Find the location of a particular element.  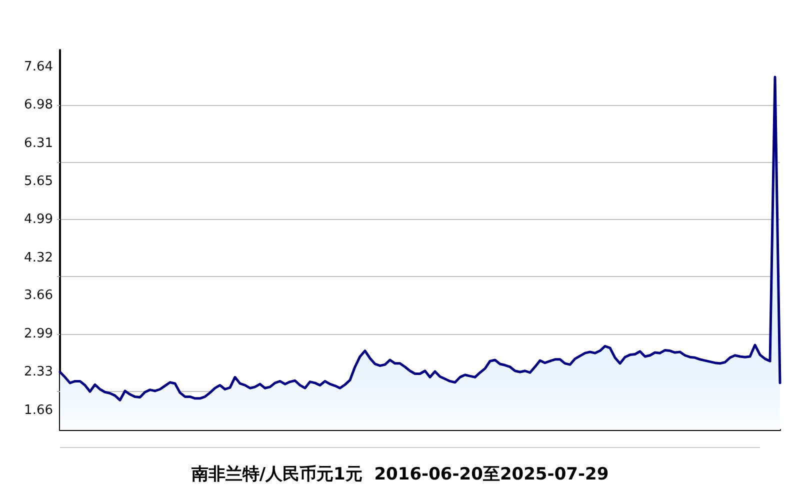

text: 南非兰特/人民币元1元 2016-06-20至2025-07-29 is located at coordinates (399, 474).